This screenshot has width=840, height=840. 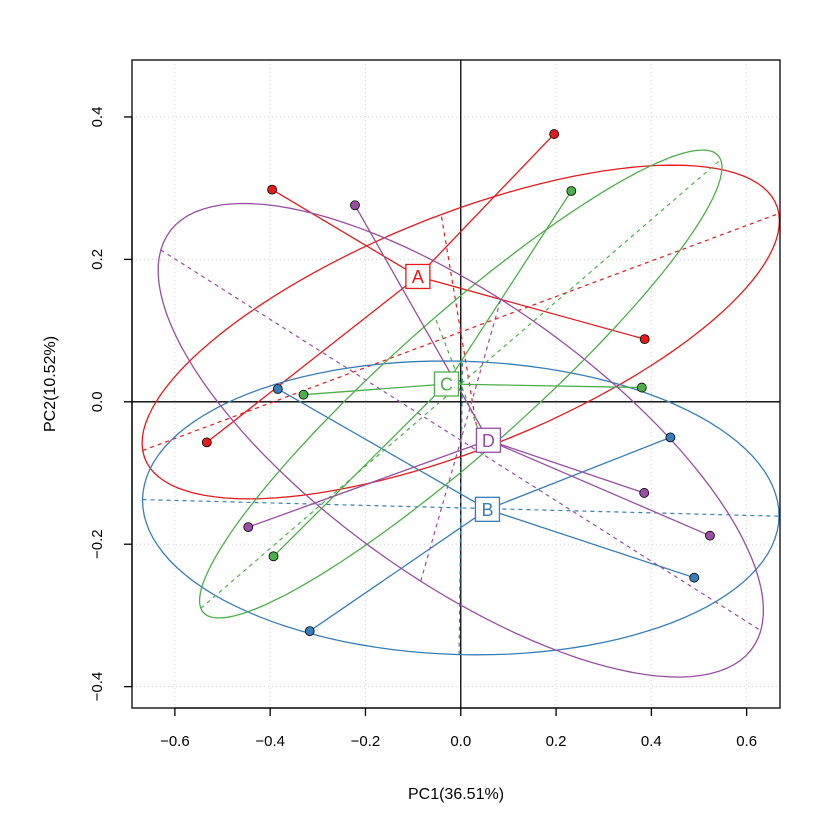 I want to click on y-tick-label-0: −0.4, so click(x=97, y=687).